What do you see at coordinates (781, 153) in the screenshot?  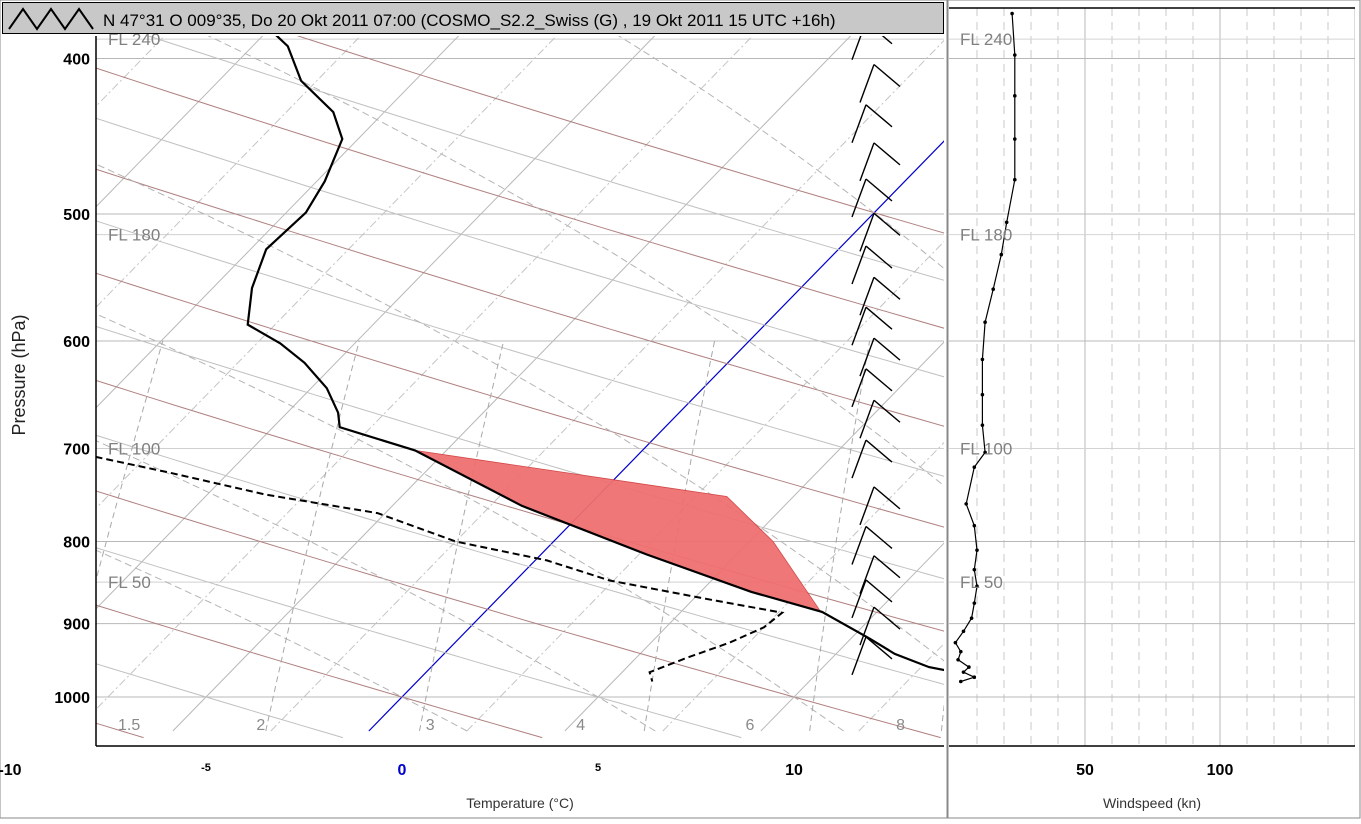 I see `moist-adiabat-line` at bounding box center [781, 153].